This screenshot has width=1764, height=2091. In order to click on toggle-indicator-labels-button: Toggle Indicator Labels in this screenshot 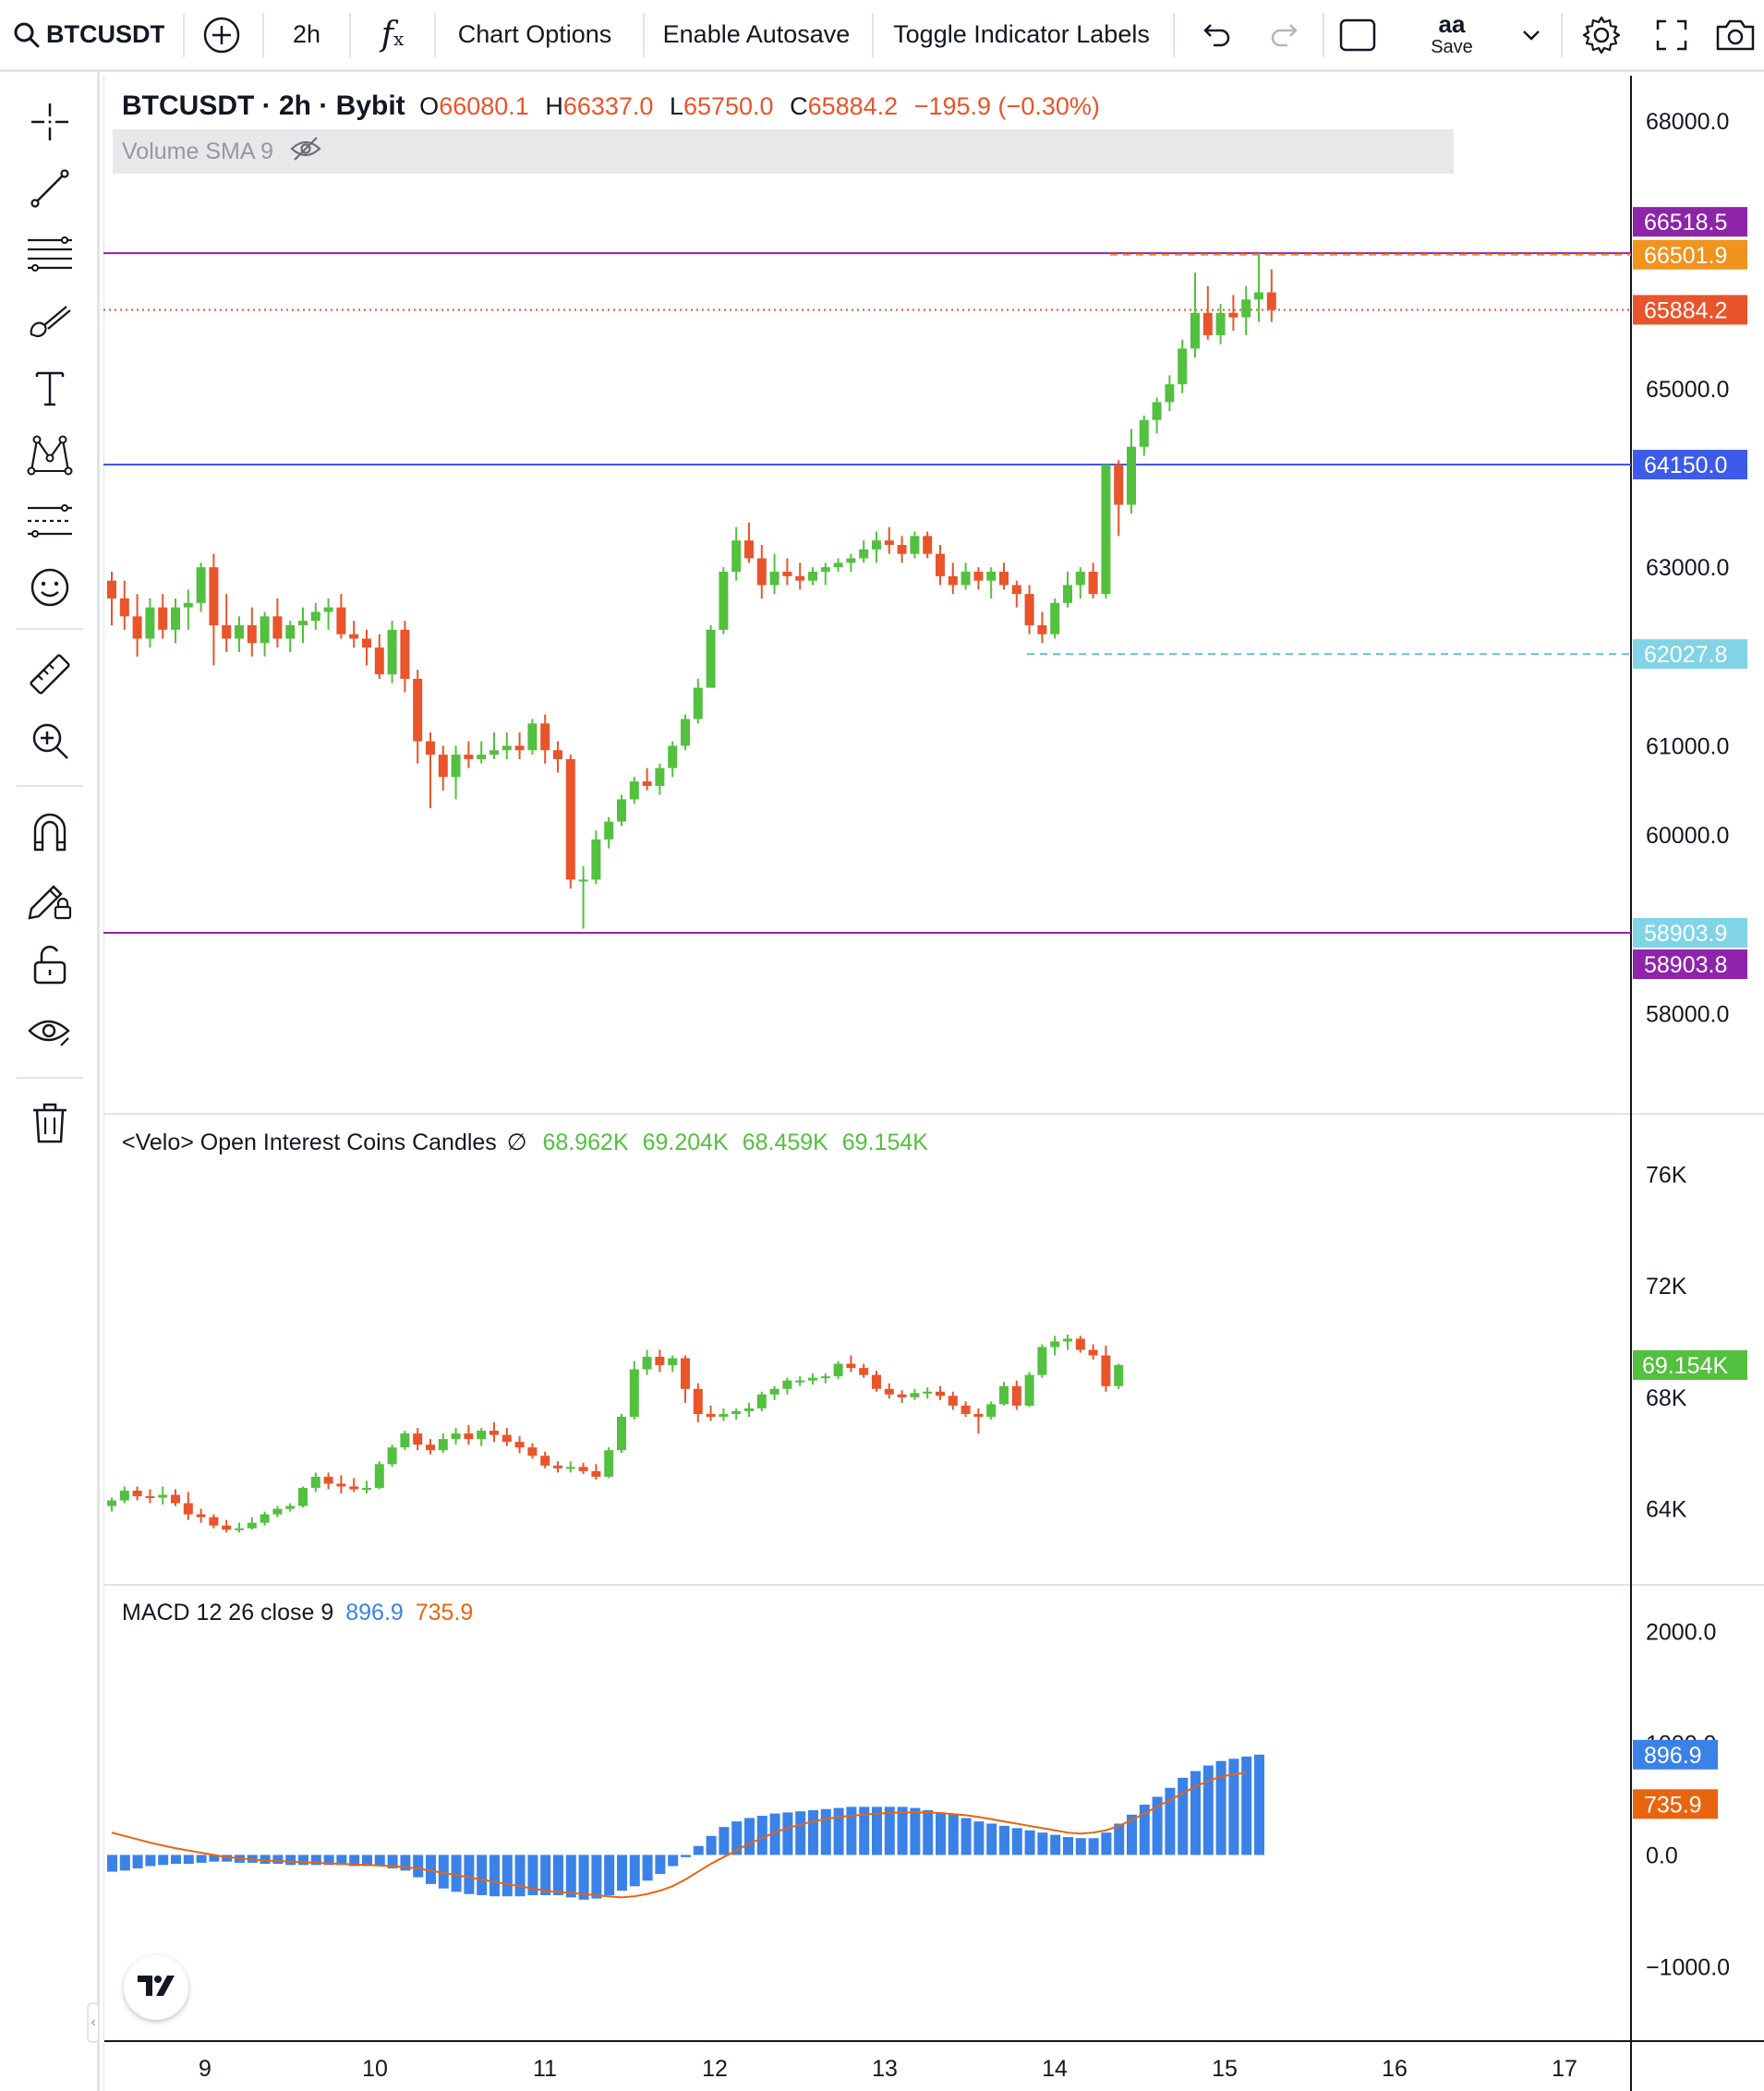, I will do `click(1022, 34)`.